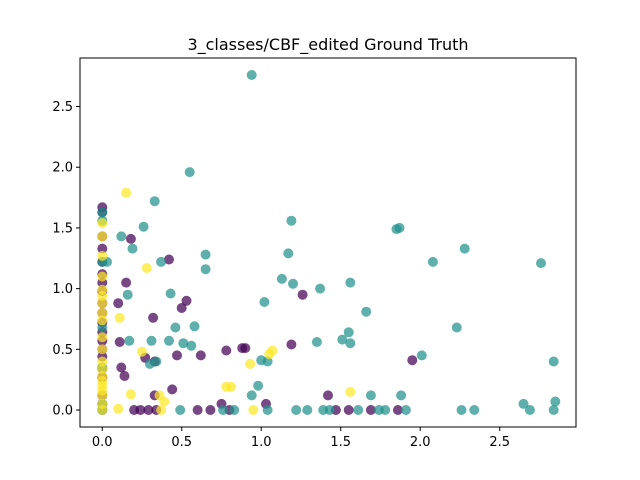 The height and width of the screenshot is (480, 640). Describe the element at coordinates (62, 350) in the screenshot. I see `y-tick-label: 0.5` at that location.